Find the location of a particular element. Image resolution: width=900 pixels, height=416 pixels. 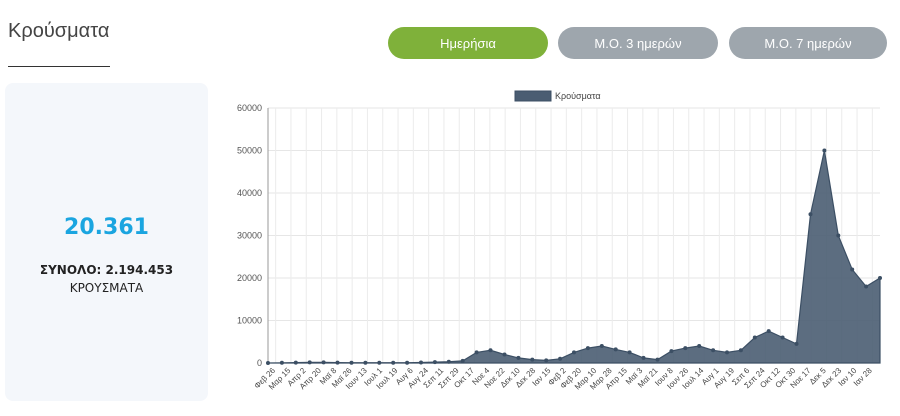

y-tick-label: 60000 is located at coordinates (249, 108).